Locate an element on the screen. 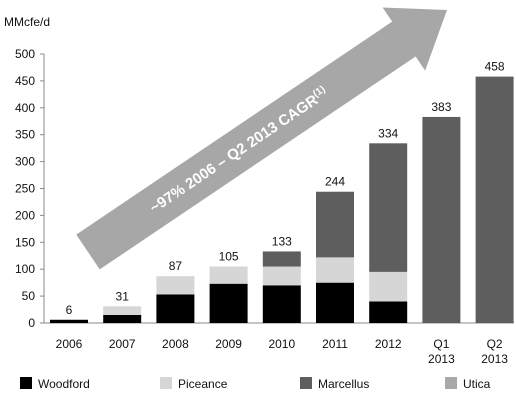 This screenshot has height=410, width=516. x-tick-label-line: 2009 is located at coordinates (228, 344).